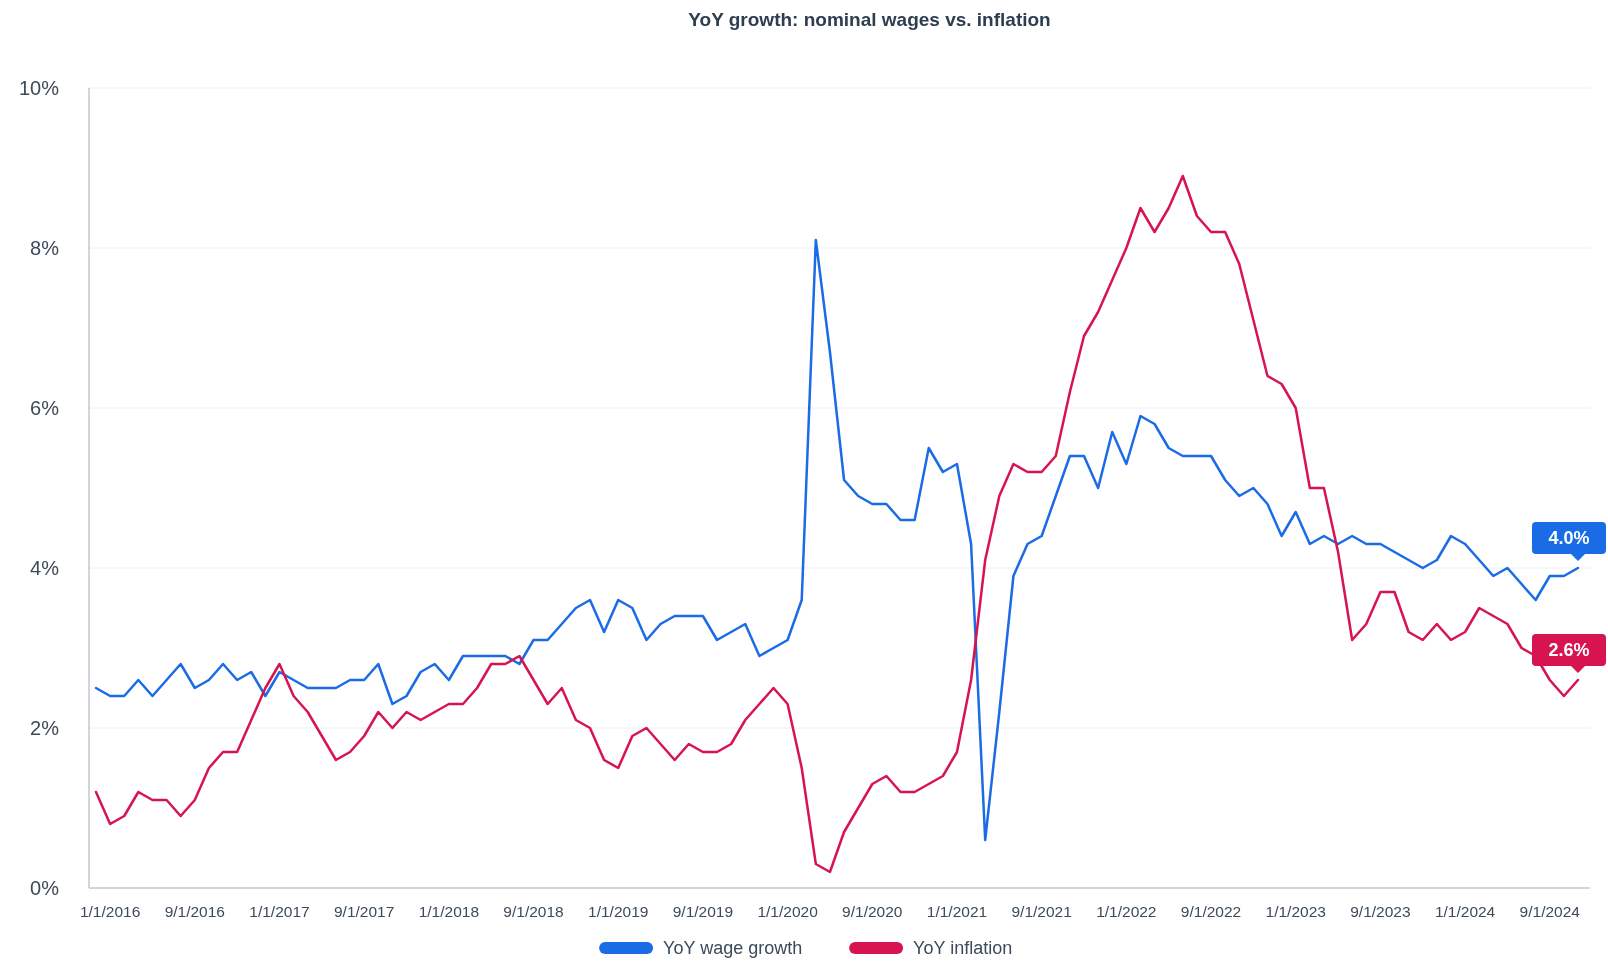 This screenshot has height=961, width=1608. I want to click on x-tick-label: 9/1/2022, so click(1211, 911).